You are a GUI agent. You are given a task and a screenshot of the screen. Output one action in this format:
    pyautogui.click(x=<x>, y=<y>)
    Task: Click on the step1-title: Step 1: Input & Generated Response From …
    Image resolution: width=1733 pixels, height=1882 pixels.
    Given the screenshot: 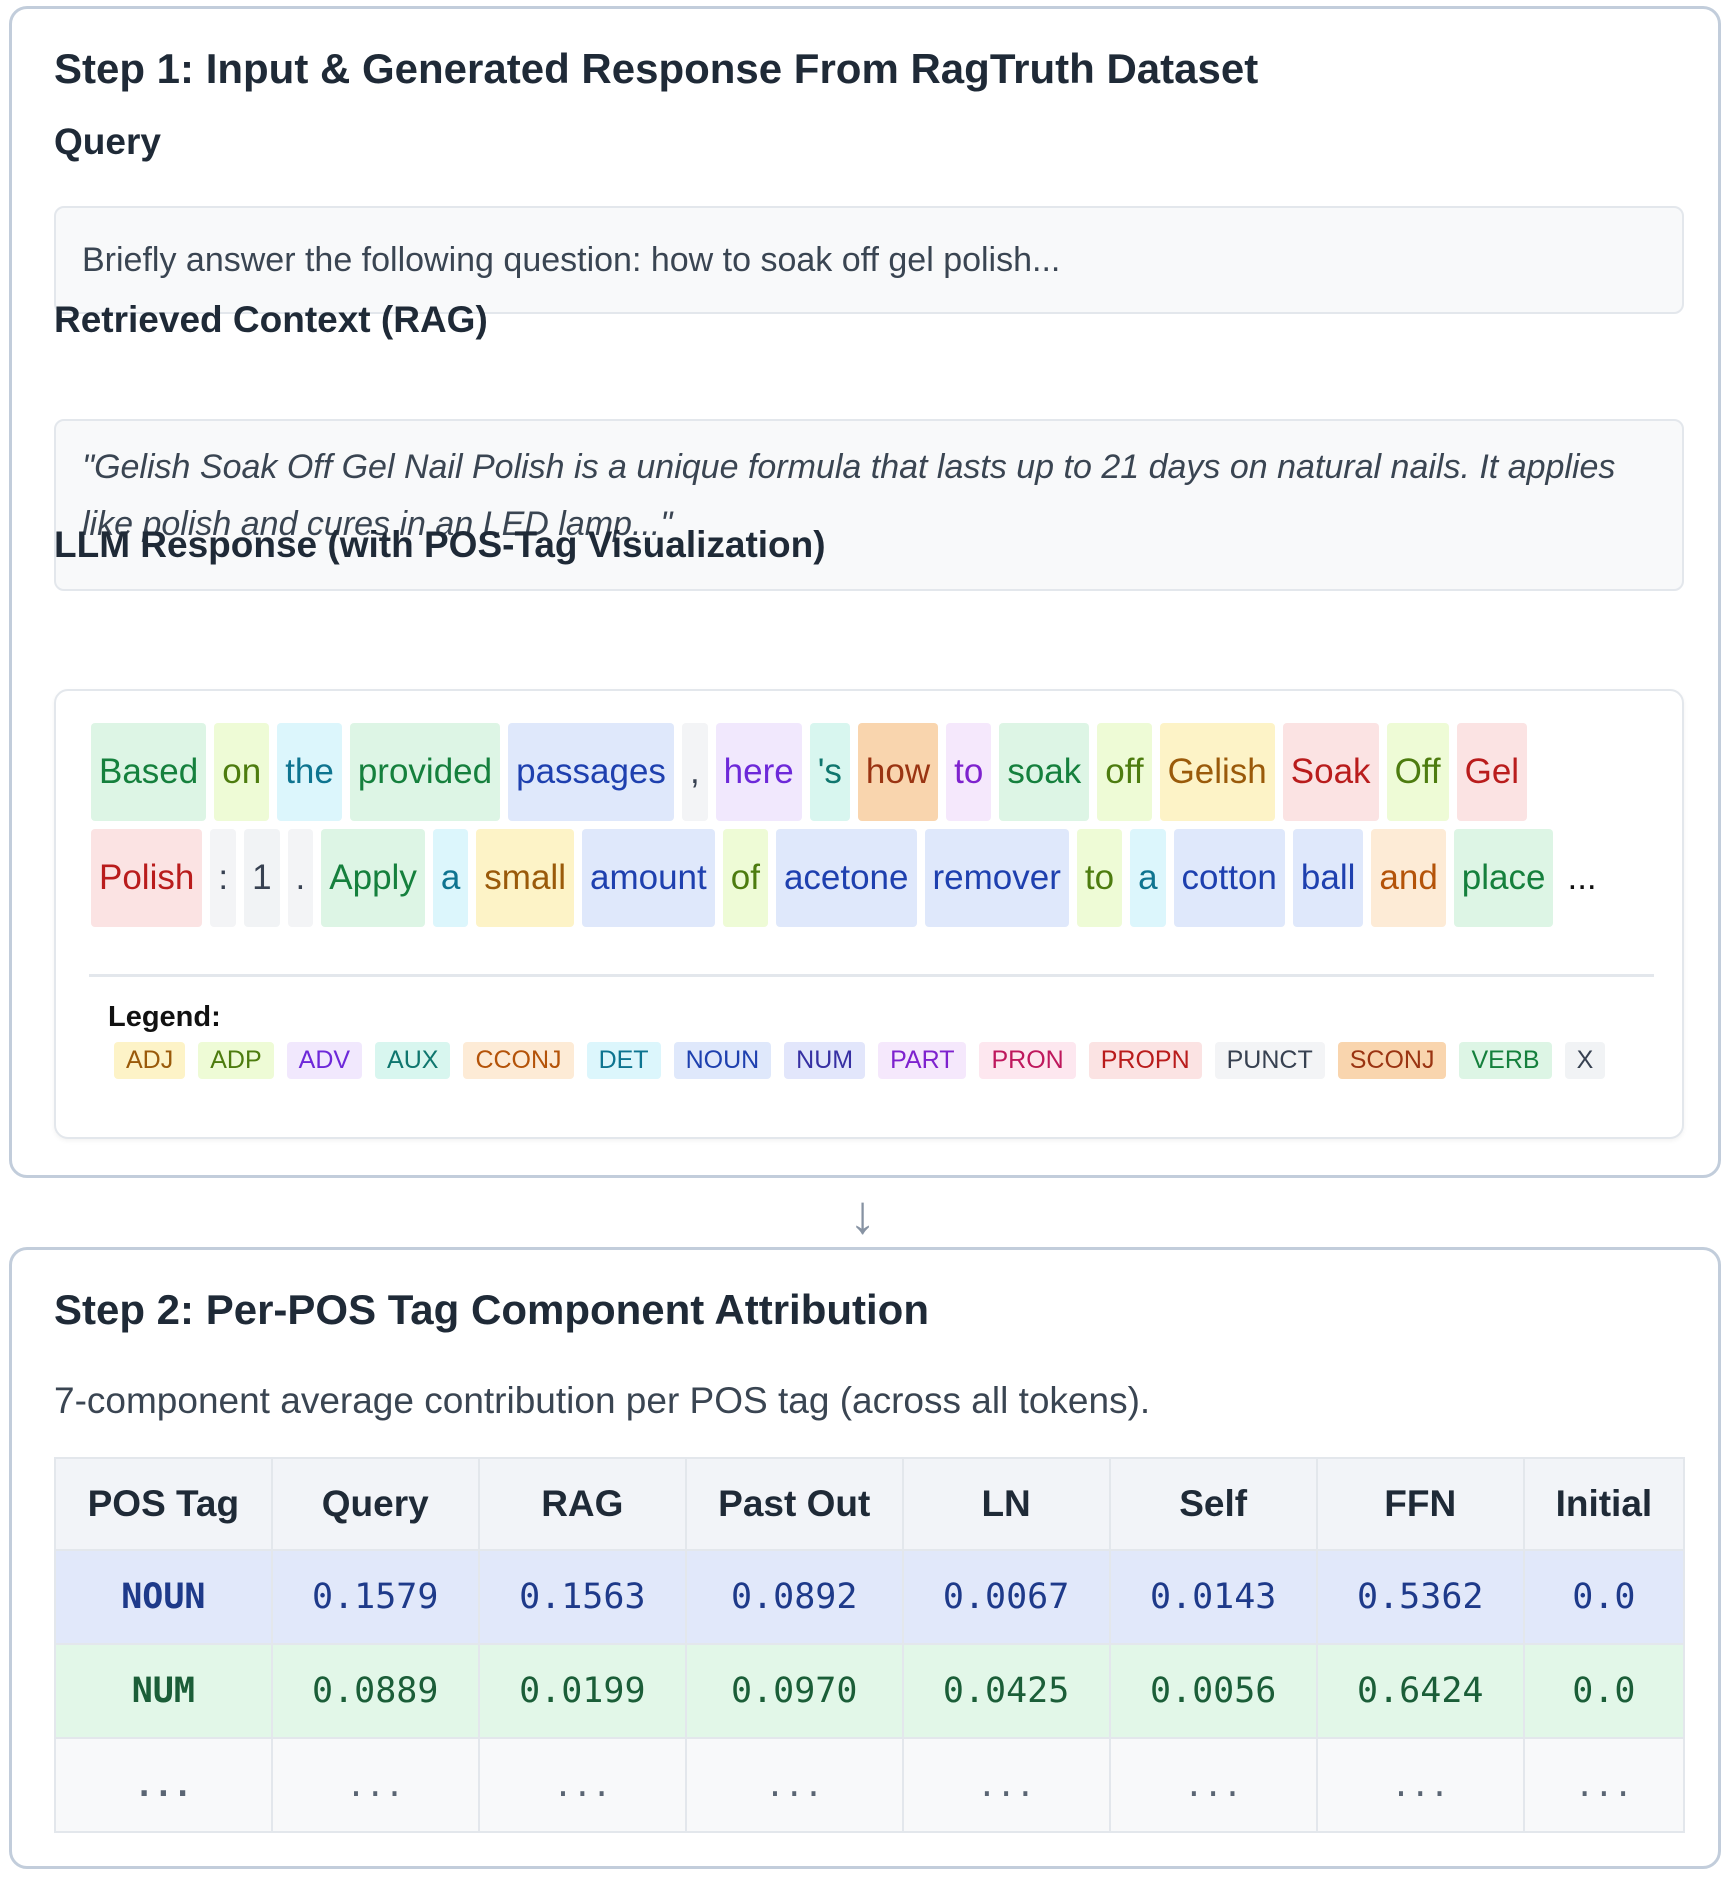 What is the action you would take?
    pyautogui.click(x=656, y=68)
    